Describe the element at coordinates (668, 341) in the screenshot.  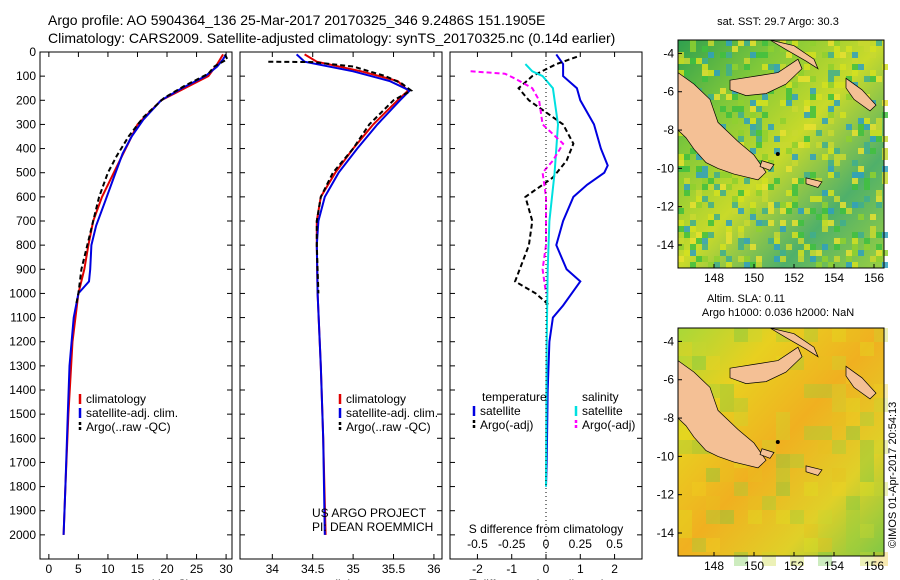
I see `sla-lat-label: -4` at that location.